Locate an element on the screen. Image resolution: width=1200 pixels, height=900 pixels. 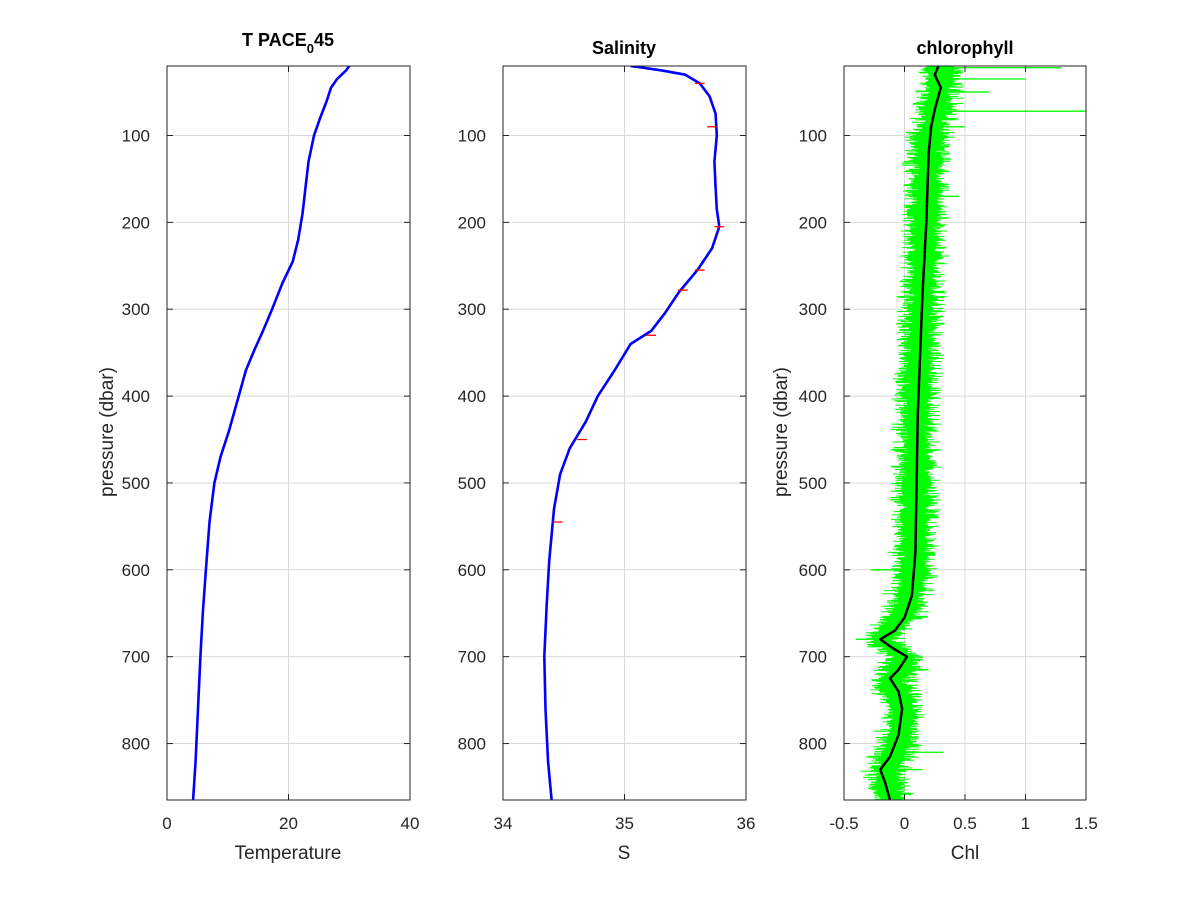
chlorophyll-ytick-label-4: 500 is located at coordinates (813, 483).